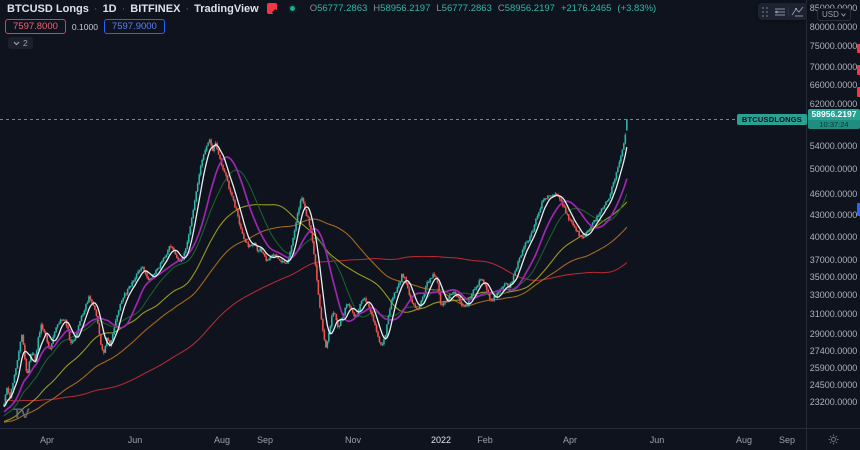 The height and width of the screenshot is (450, 860). What do you see at coordinates (833, 67) in the screenshot?
I see `price-tick-label: 70000.0000` at bounding box center [833, 67].